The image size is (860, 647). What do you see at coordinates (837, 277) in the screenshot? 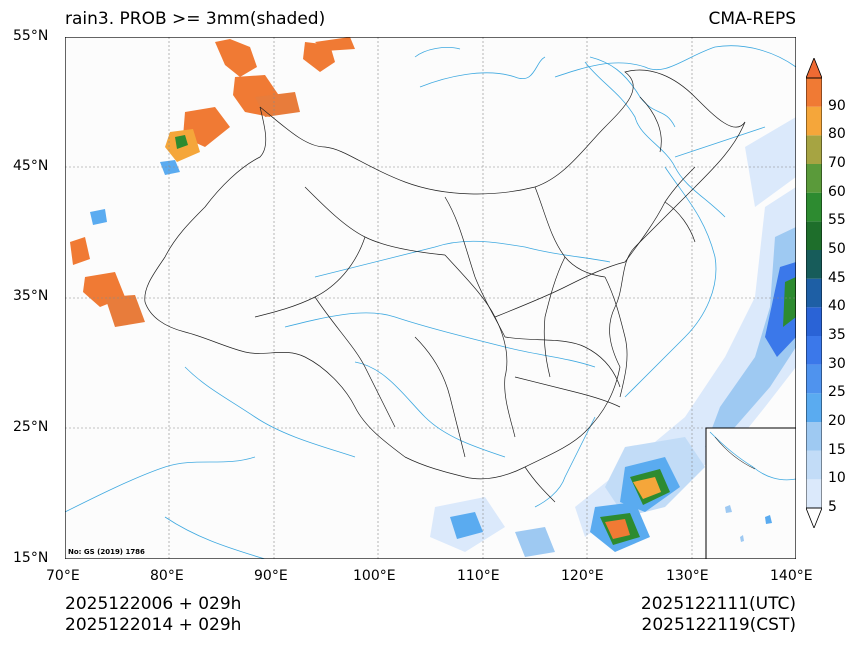
I see `colorbar-label-45: 45` at bounding box center [837, 277].